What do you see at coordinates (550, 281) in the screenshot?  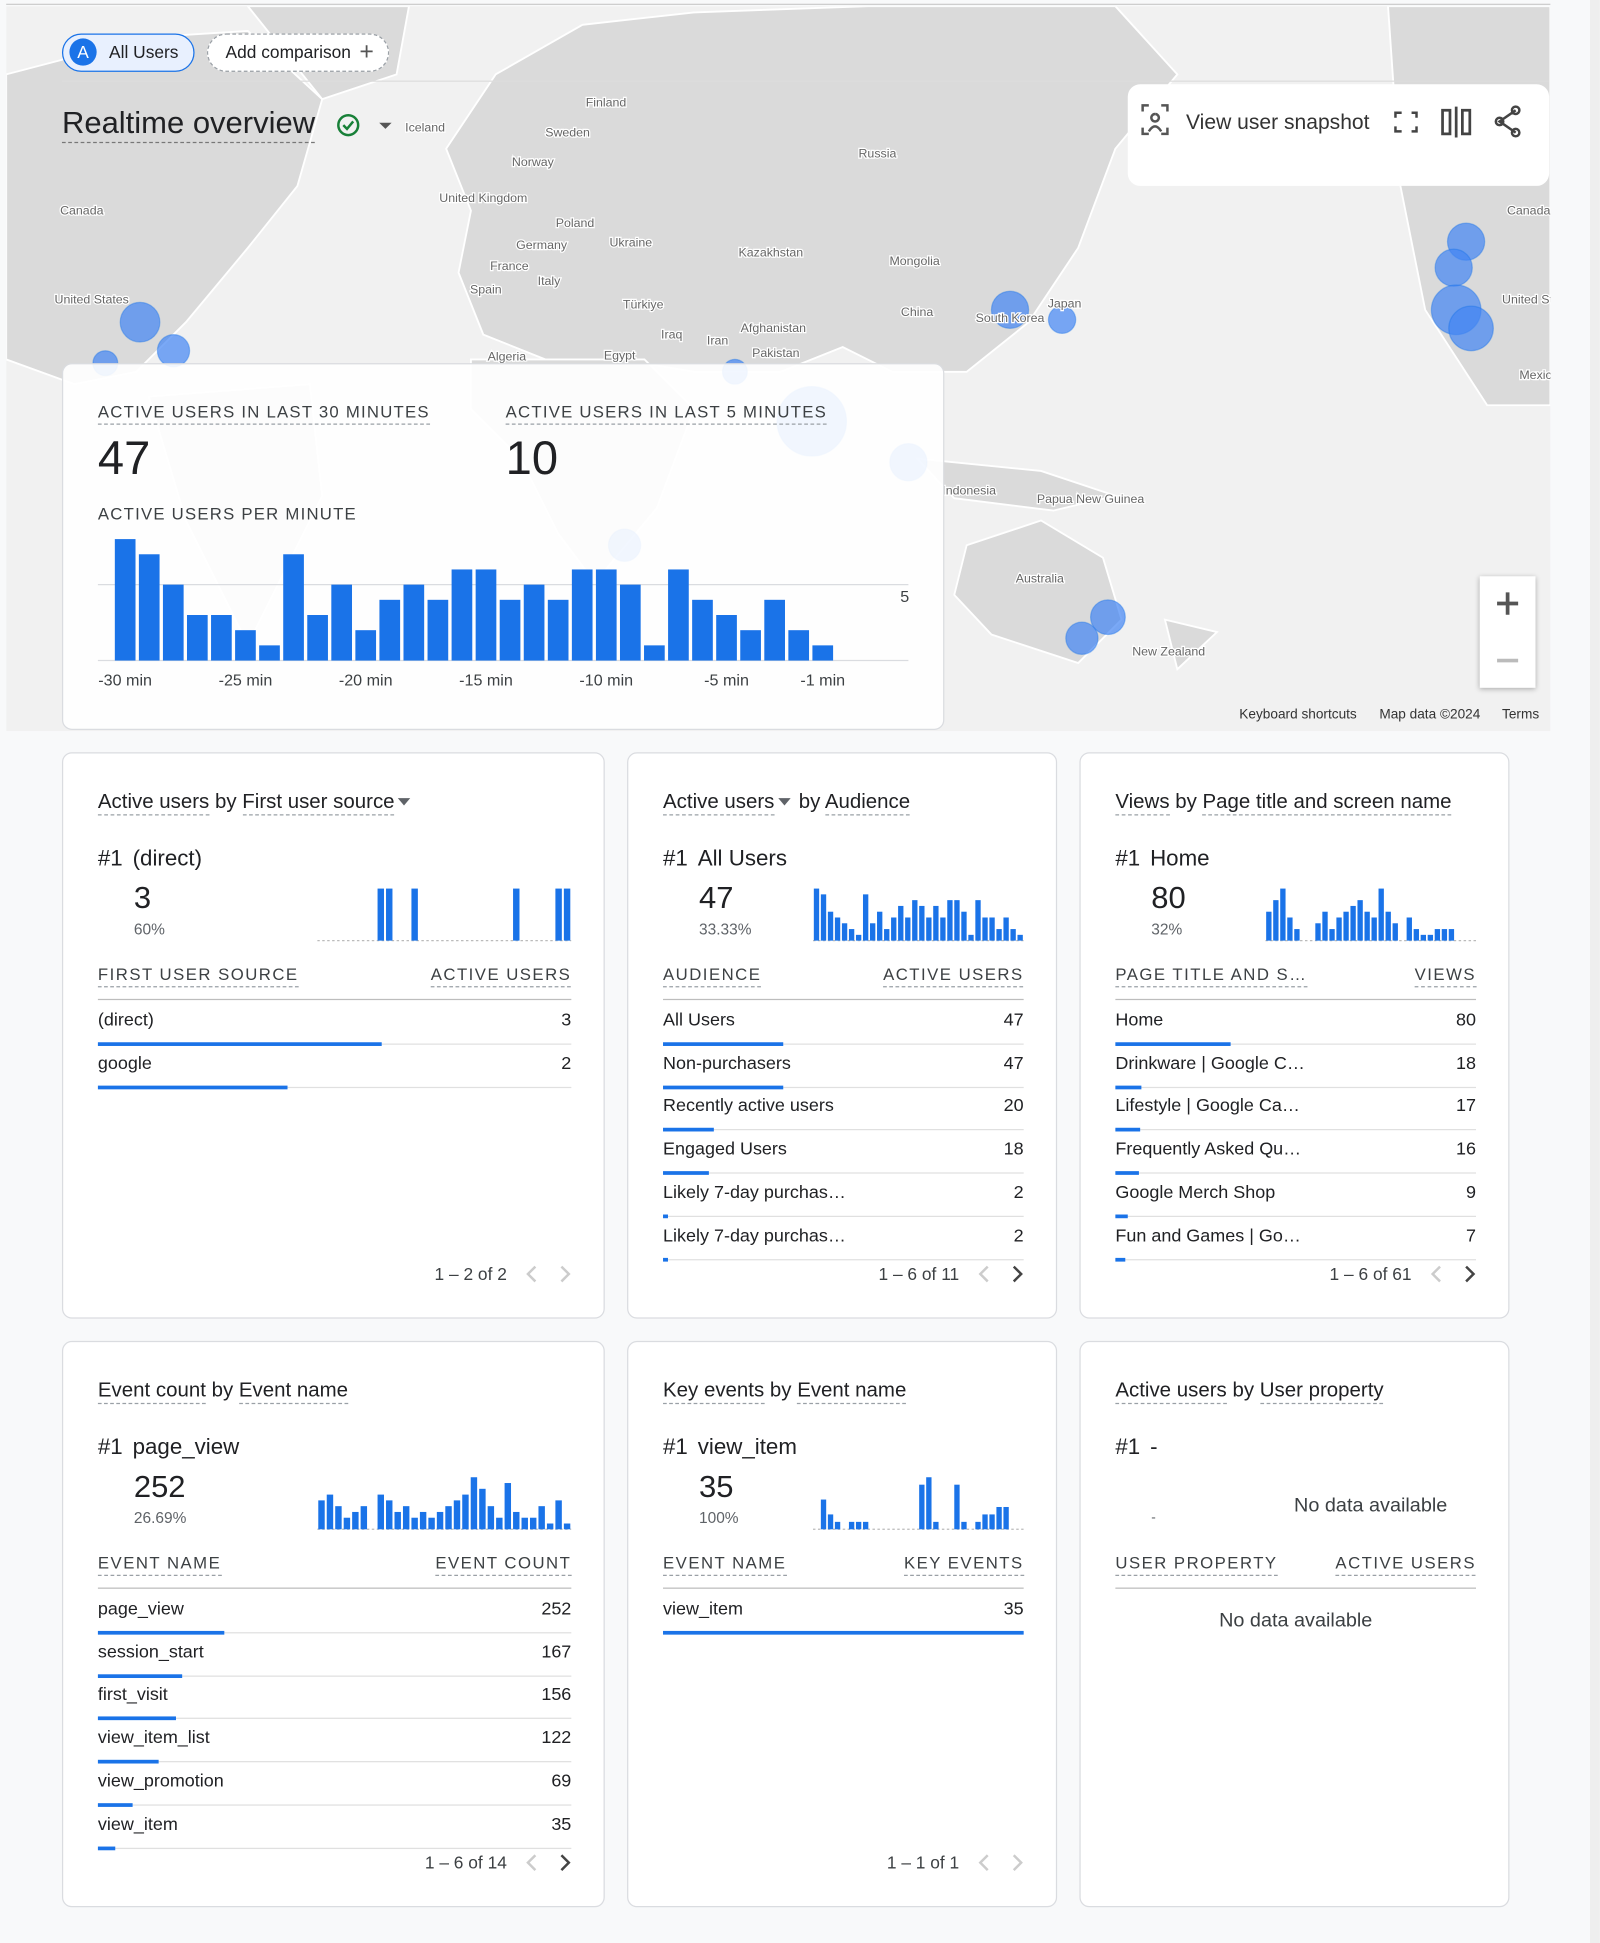 I see `map-label: Italy` at bounding box center [550, 281].